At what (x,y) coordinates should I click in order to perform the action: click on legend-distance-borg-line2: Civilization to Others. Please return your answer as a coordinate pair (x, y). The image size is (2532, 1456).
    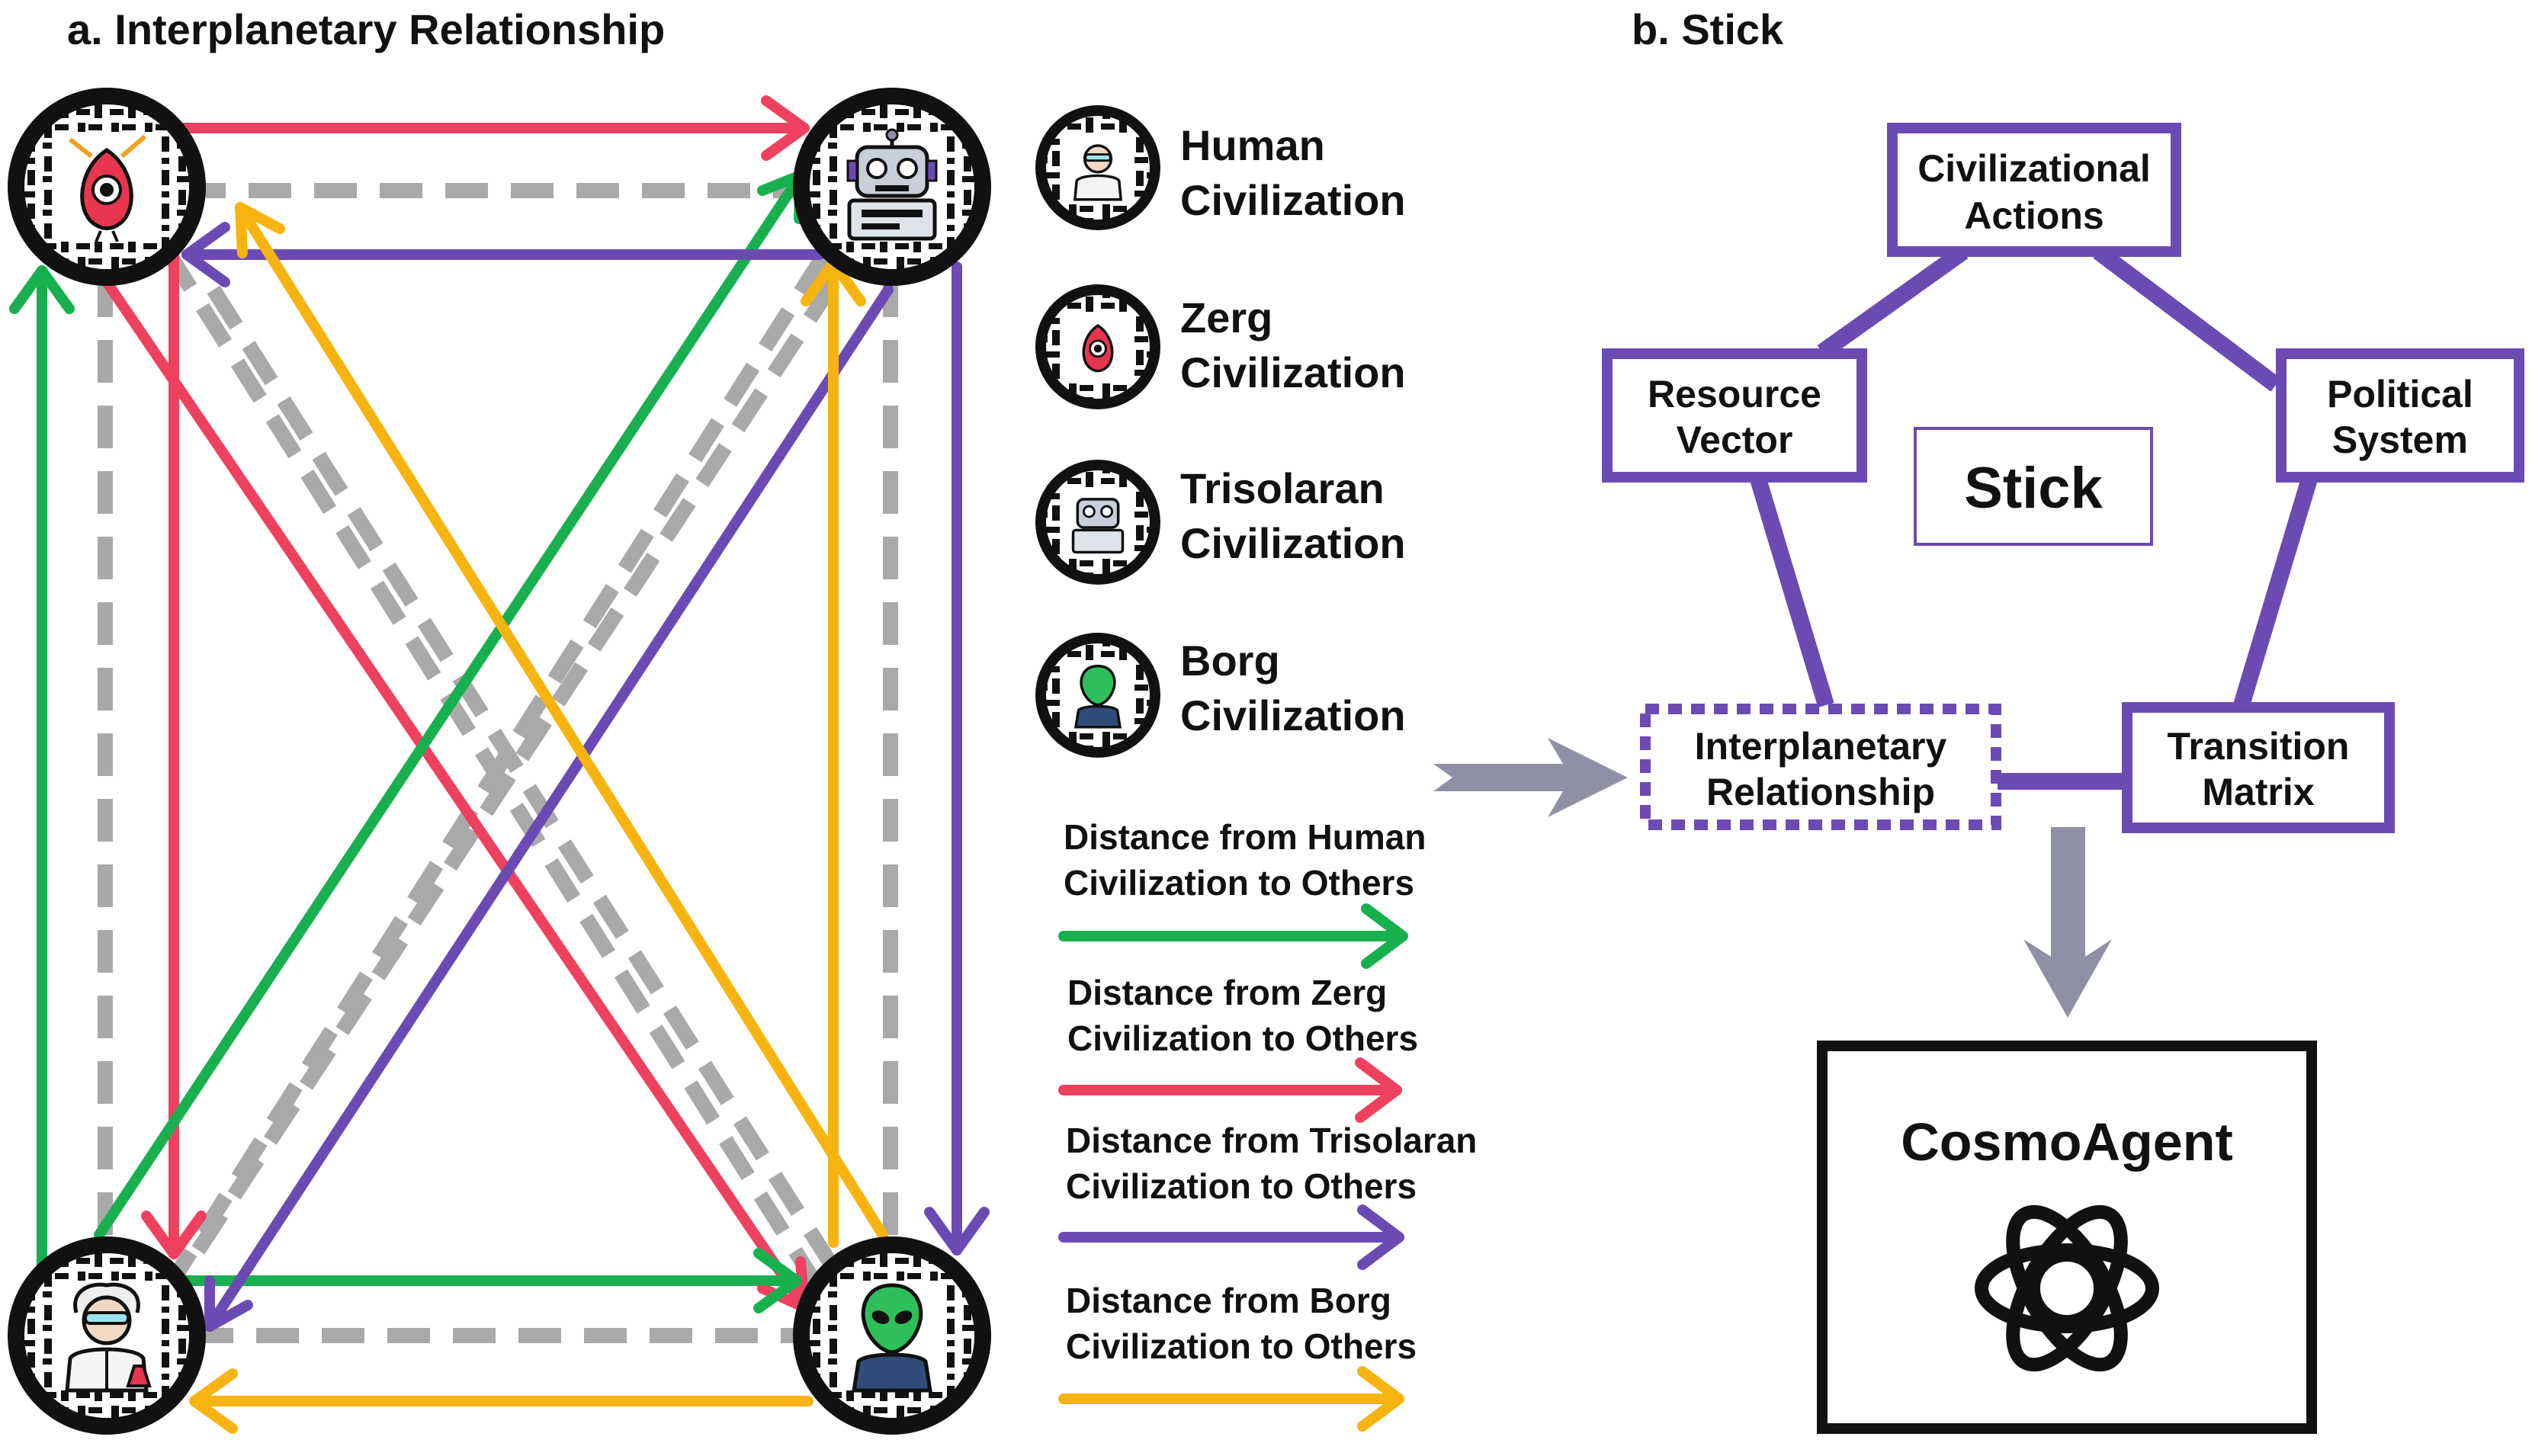
    Looking at the image, I should click on (1241, 1346).